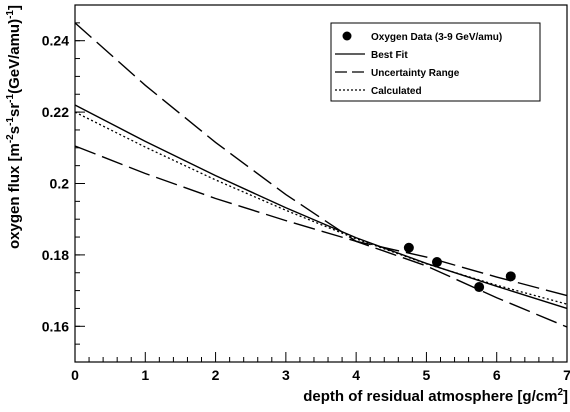 The height and width of the screenshot is (412, 570). Describe the element at coordinates (55, 112) in the screenshot. I see `y-tick-label: 0.22` at that location.